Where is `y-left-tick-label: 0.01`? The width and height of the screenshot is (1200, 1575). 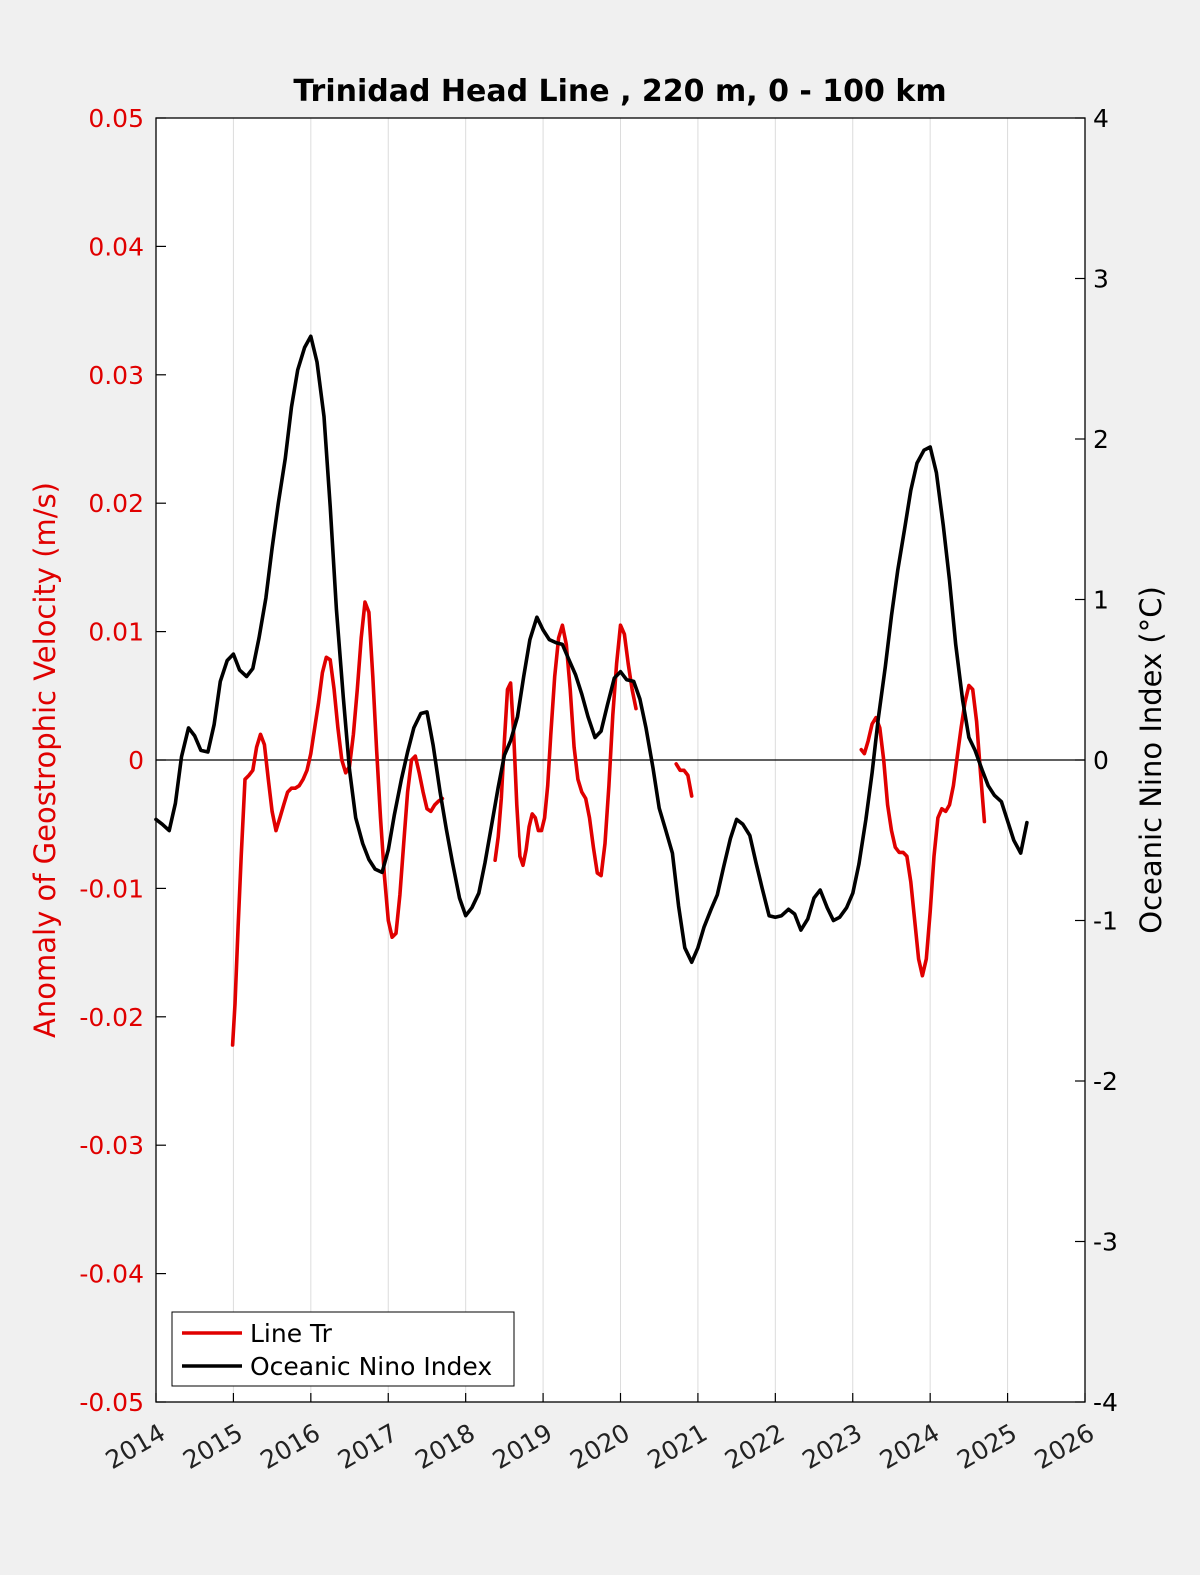
y-left-tick-label: 0.01 is located at coordinates (116, 632).